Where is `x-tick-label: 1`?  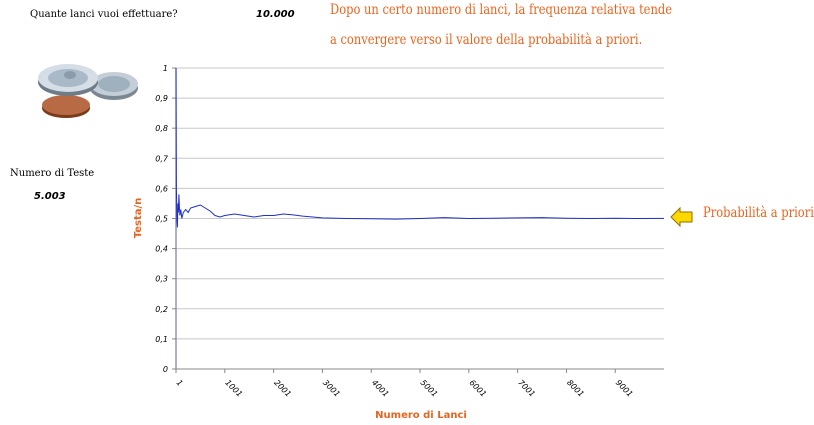
x-tick-label: 1 is located at coordinates (180, 383).